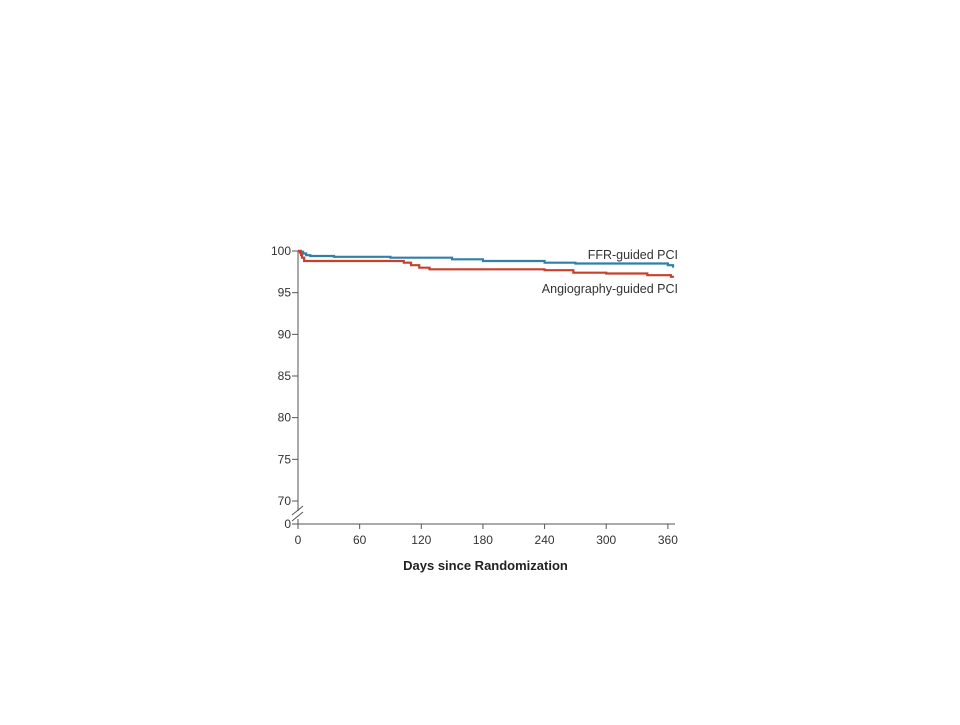  What do you see at coordinates (610, 289) in the screenshot?
I see `angiography-series-label: Angiography-guided PCI` at bounding box center [610, 289].